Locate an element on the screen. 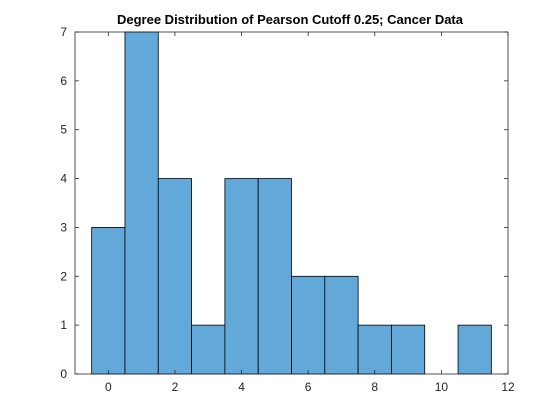  x-tick-label: 10 is located at coordinates (442, 387).